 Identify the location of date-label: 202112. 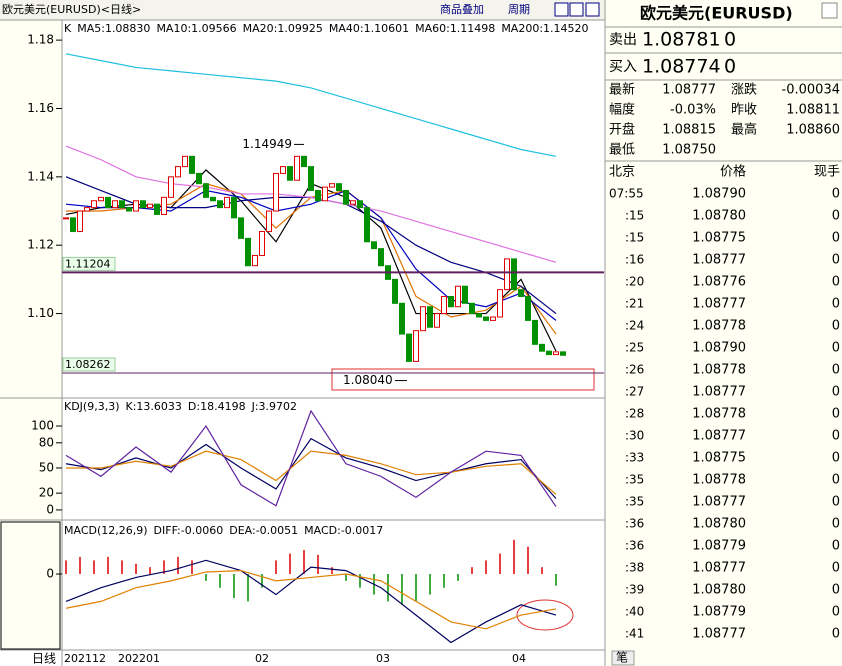
(85, 658).